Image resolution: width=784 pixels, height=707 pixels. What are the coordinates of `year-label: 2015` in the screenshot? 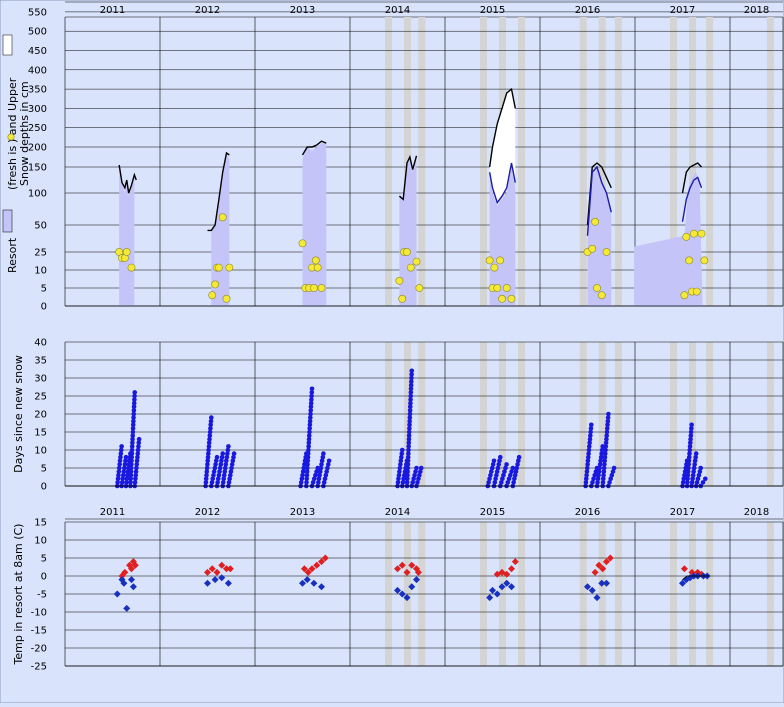 It's located at (492, 10).